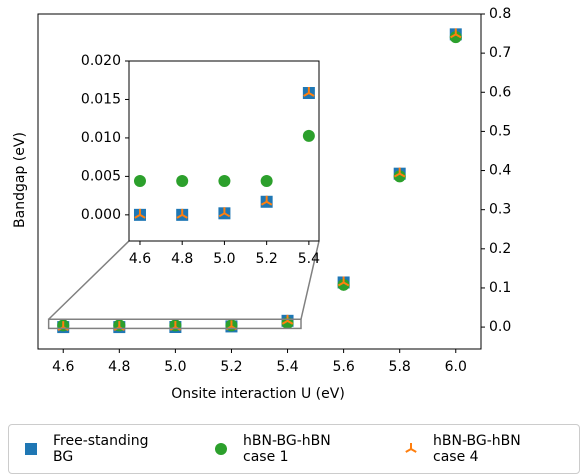 The width and height of the screenshot is (582, 475). Describe the element at coordinates (456, 367) in the screenshot. I see `x-tick-label: 6.0` at that location.